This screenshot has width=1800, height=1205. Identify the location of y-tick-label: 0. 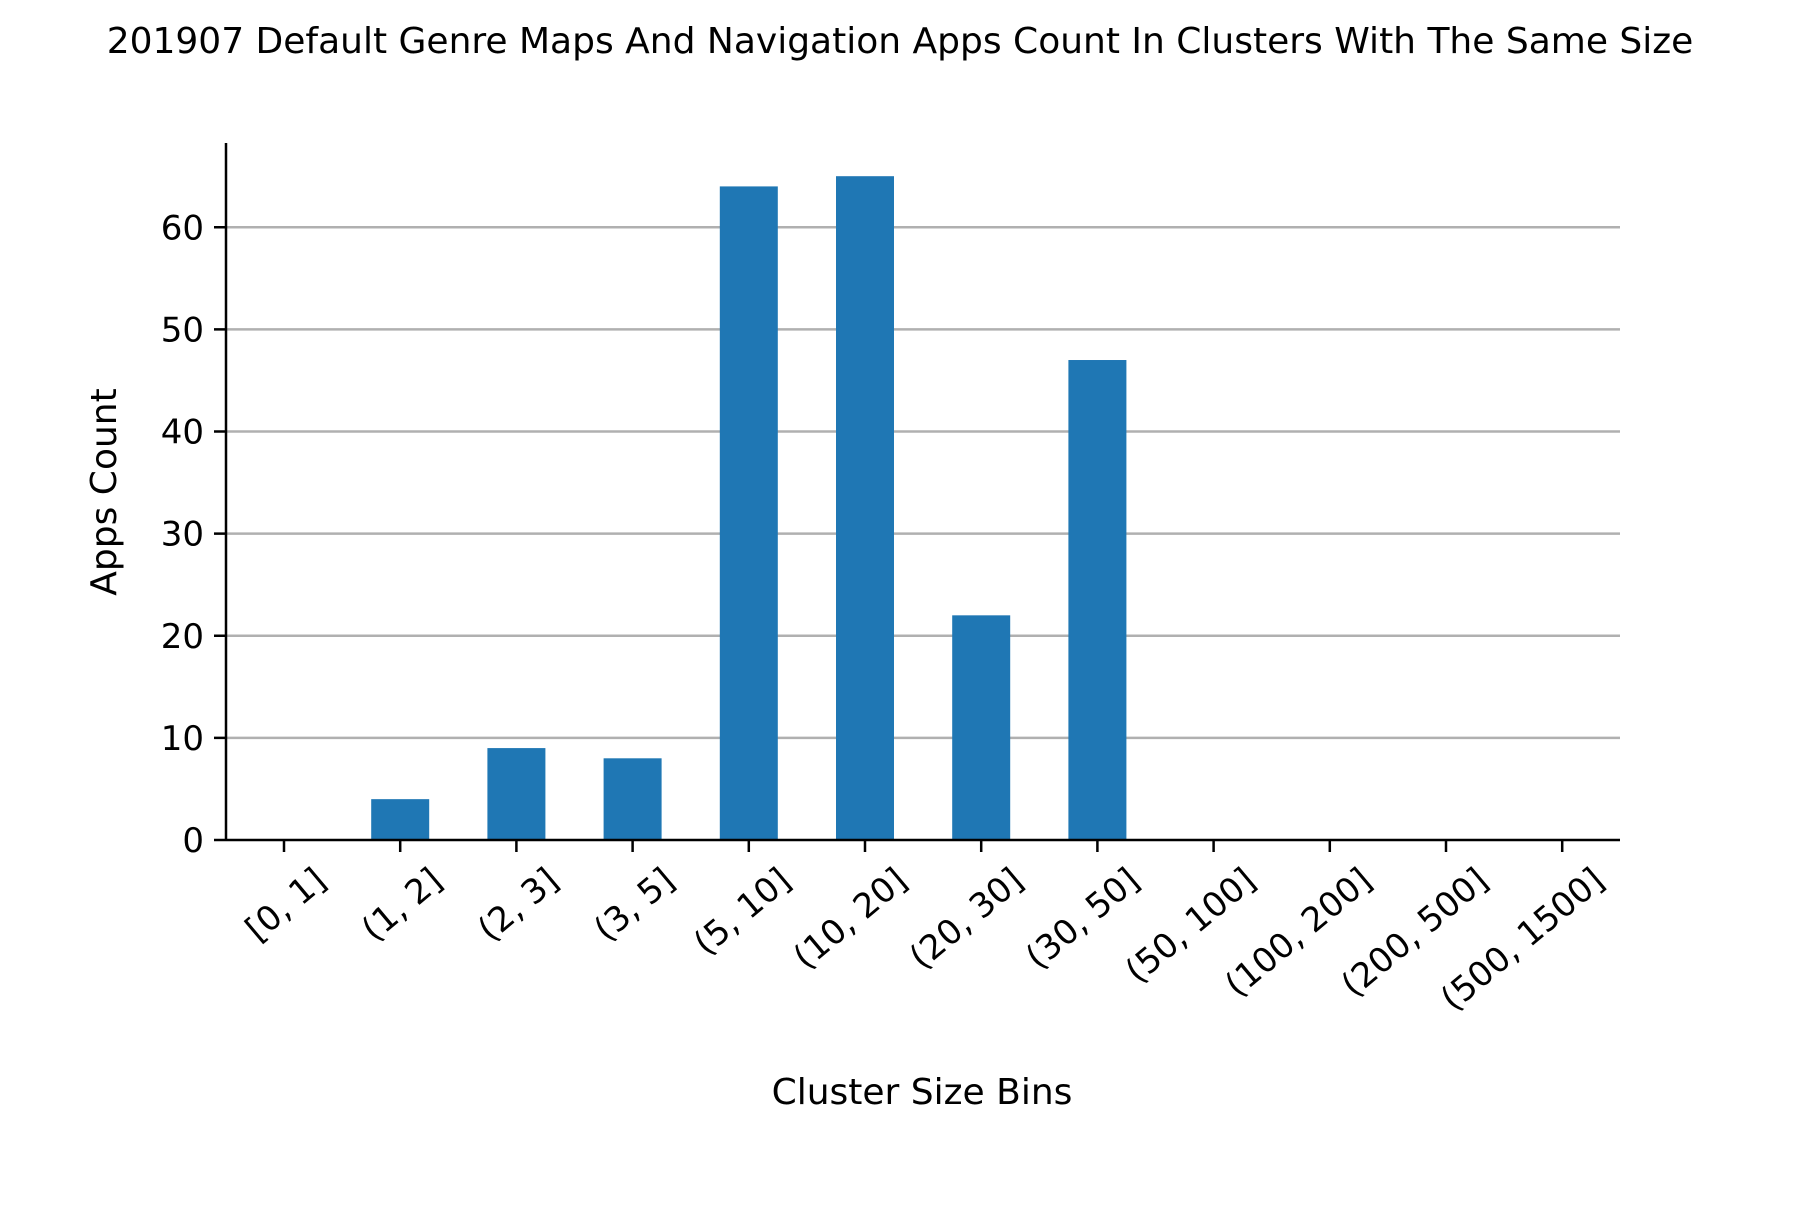
(193, 841).